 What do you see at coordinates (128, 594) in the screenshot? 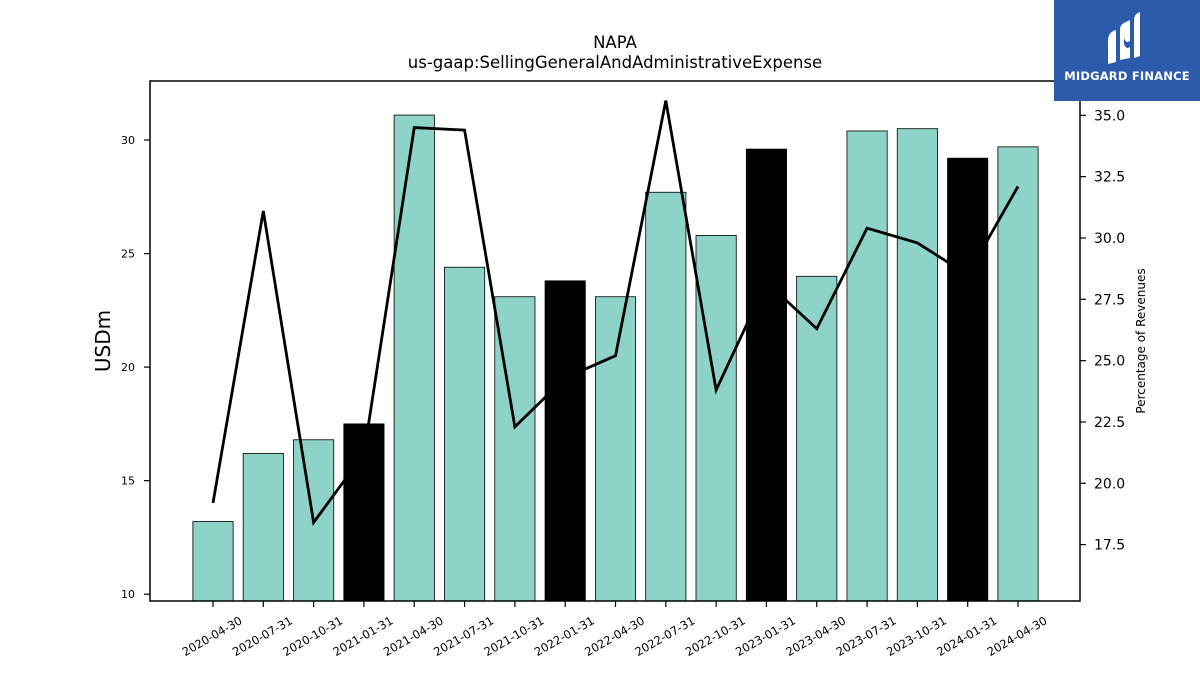
I see `y-tick-label: 10` at bounding box center [128, 594].